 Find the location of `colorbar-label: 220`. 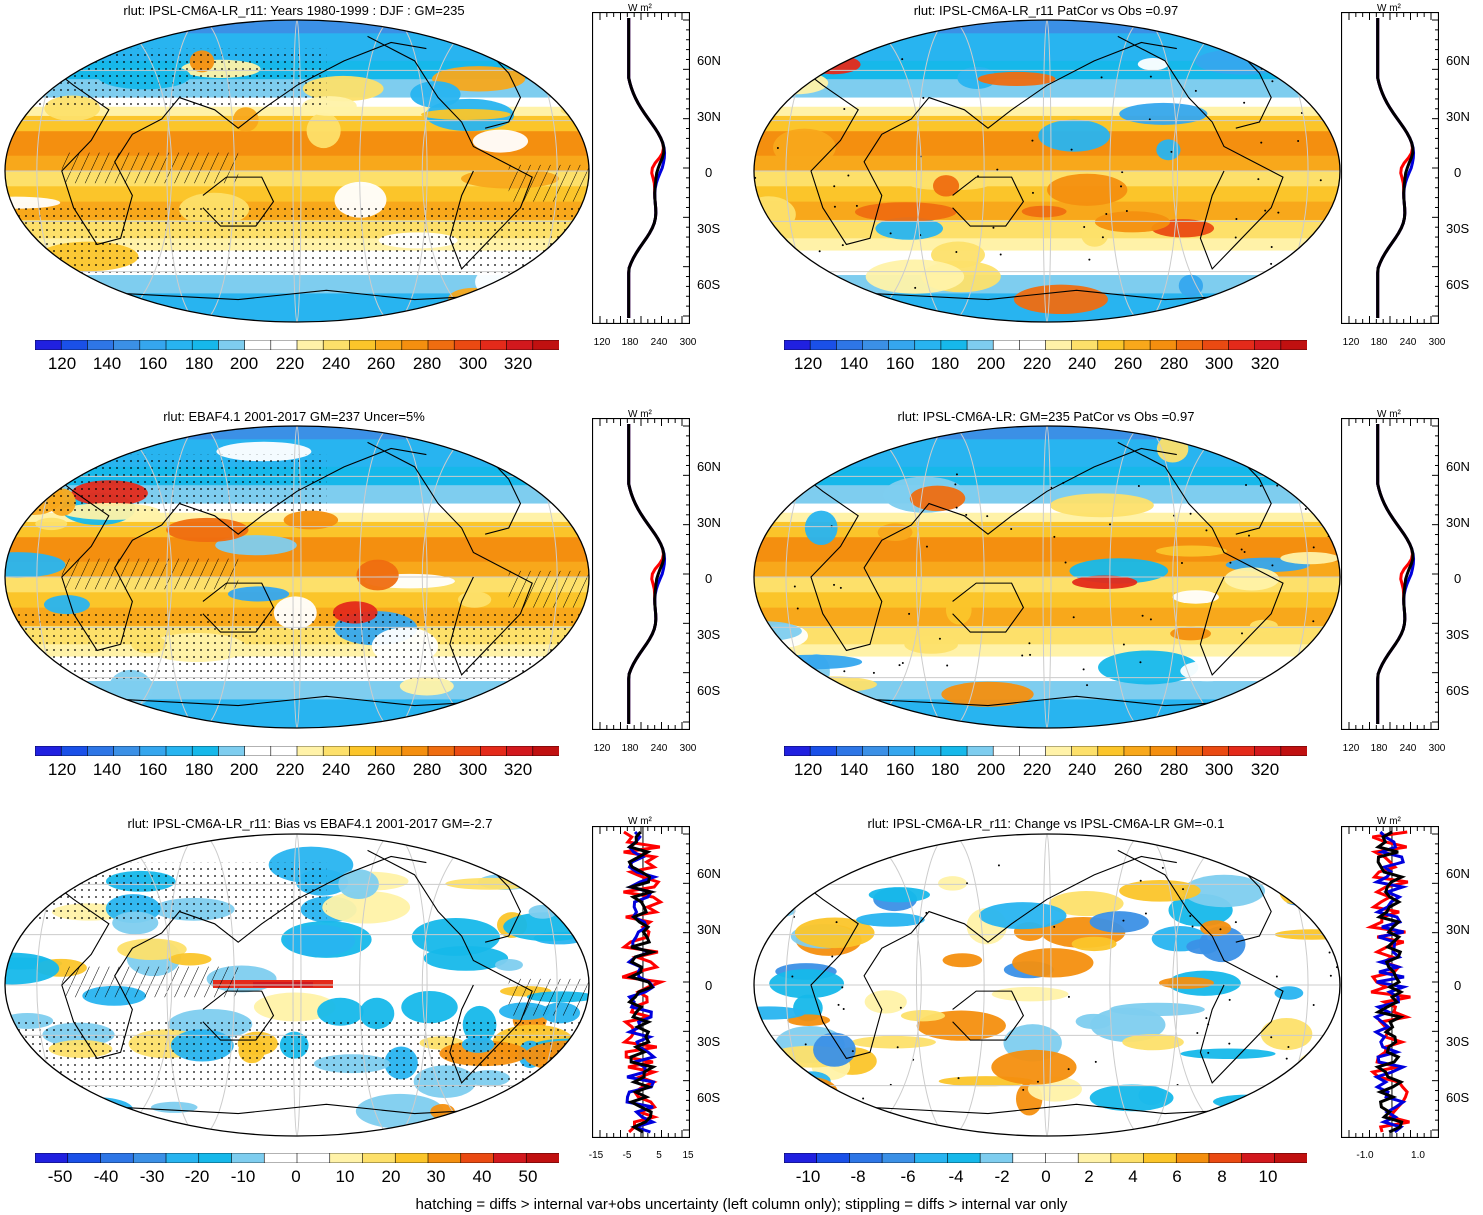

colorbar-label: 220 is located at coordinates (290, 769).